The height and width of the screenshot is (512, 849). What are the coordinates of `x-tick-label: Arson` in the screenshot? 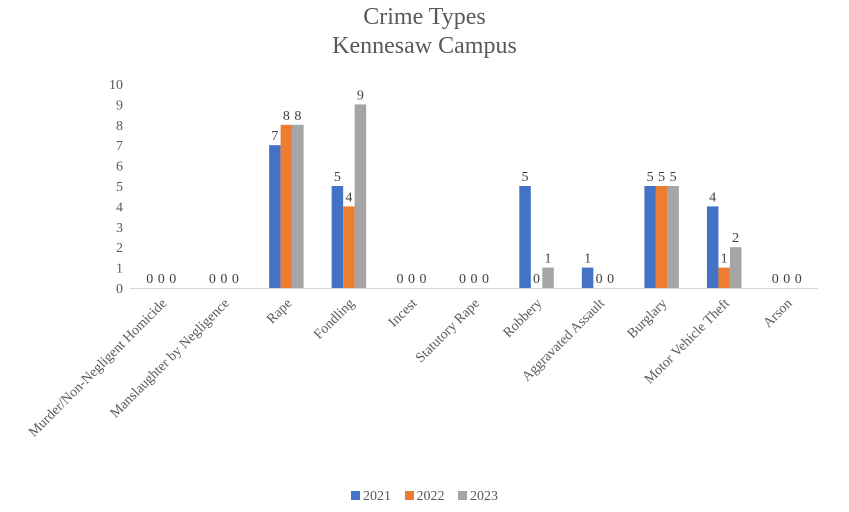 It's located at (778, 313).